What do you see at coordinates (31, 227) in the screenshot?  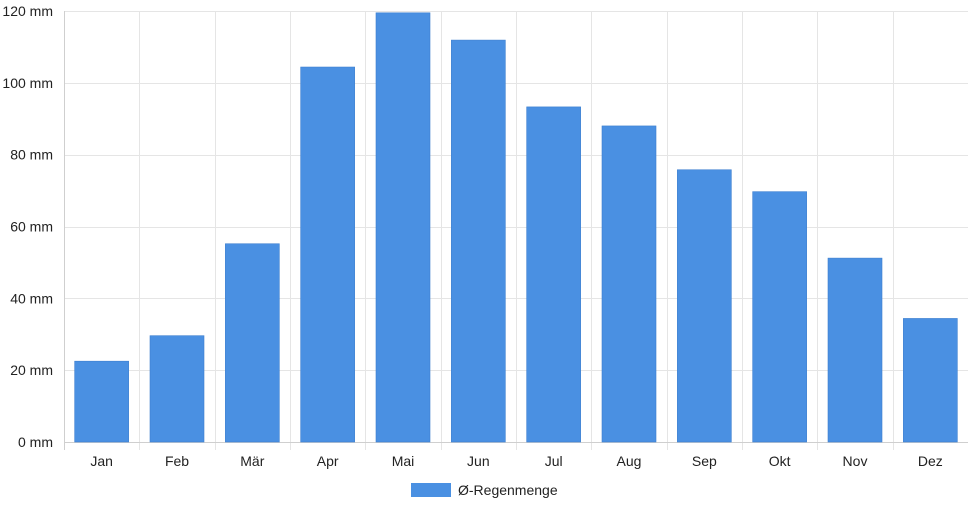 I see `y-tick-label: 60 mm` at bounding box center [31, 227].